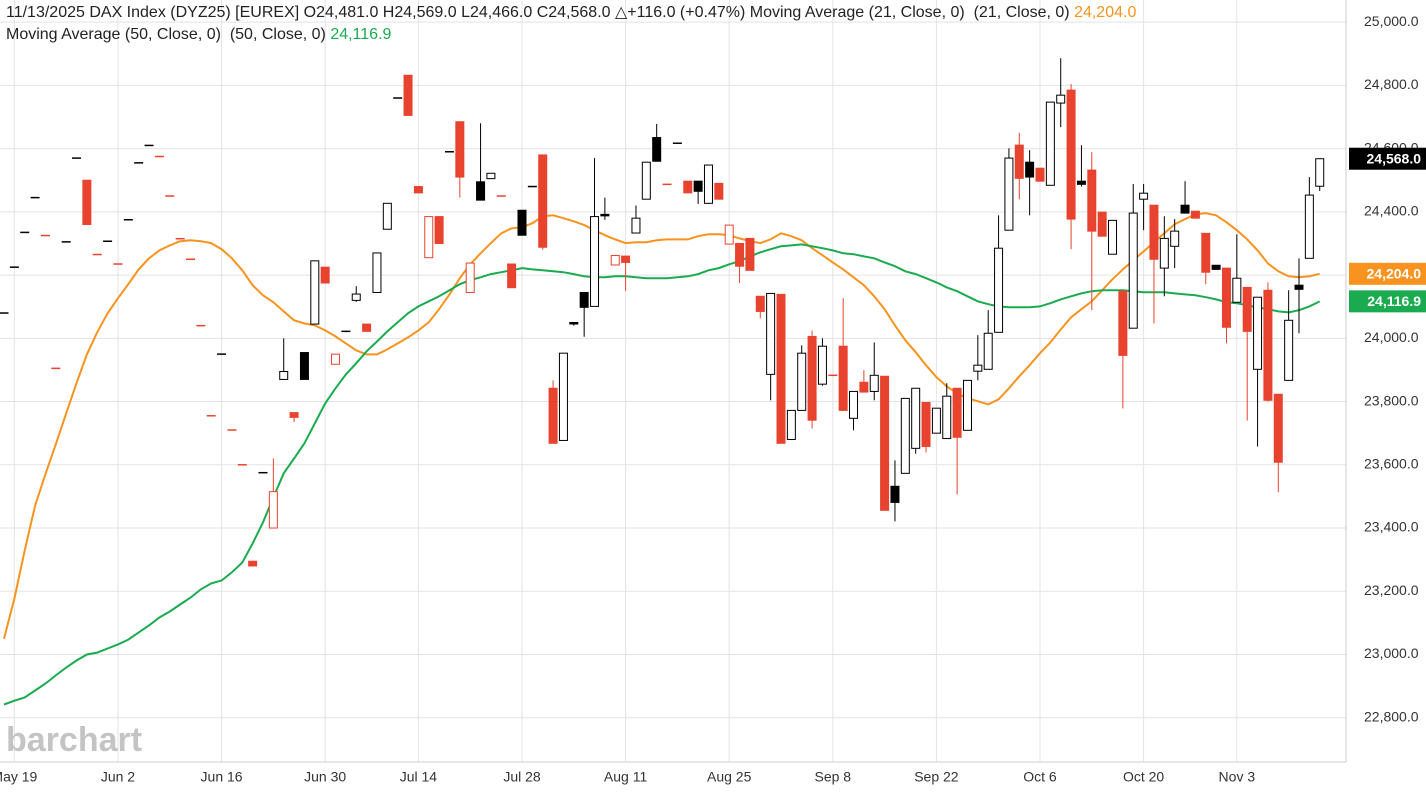  What do you see at coordinates (74, 740) in the screenshot?
I see `watermark: barchart` at bounding box center [74, 740].